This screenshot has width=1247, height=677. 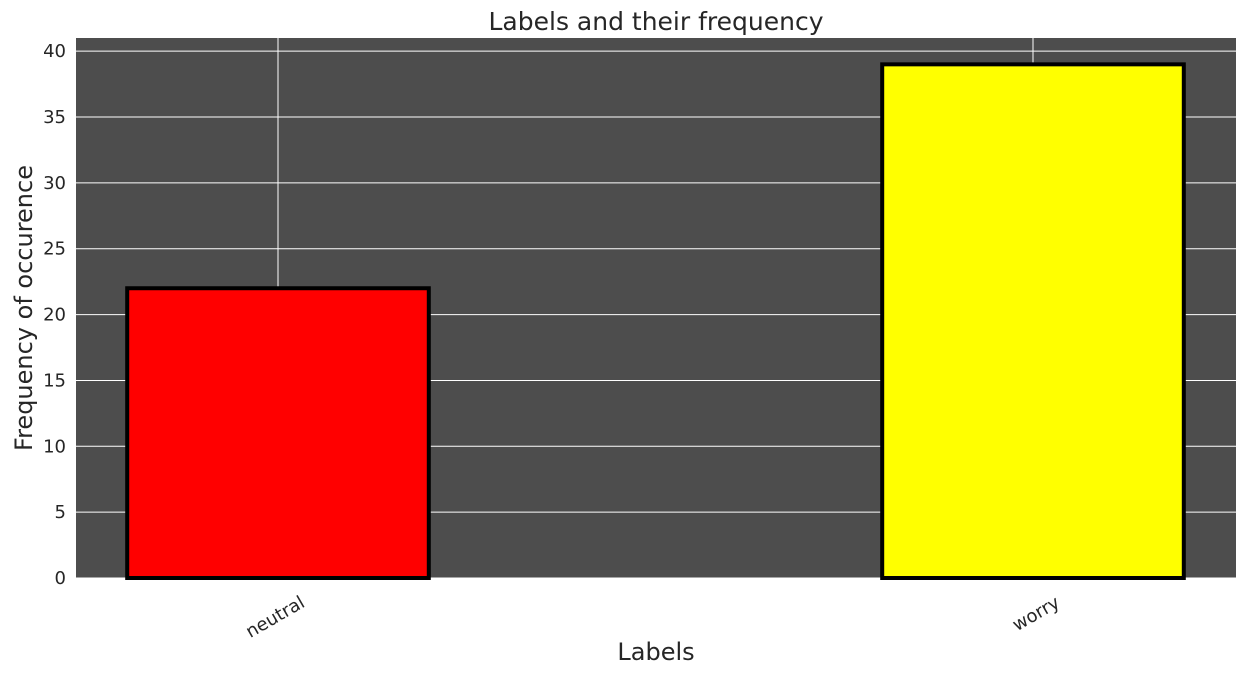 I want to click on y-tick-label: 10, so click(x=54, y=446).